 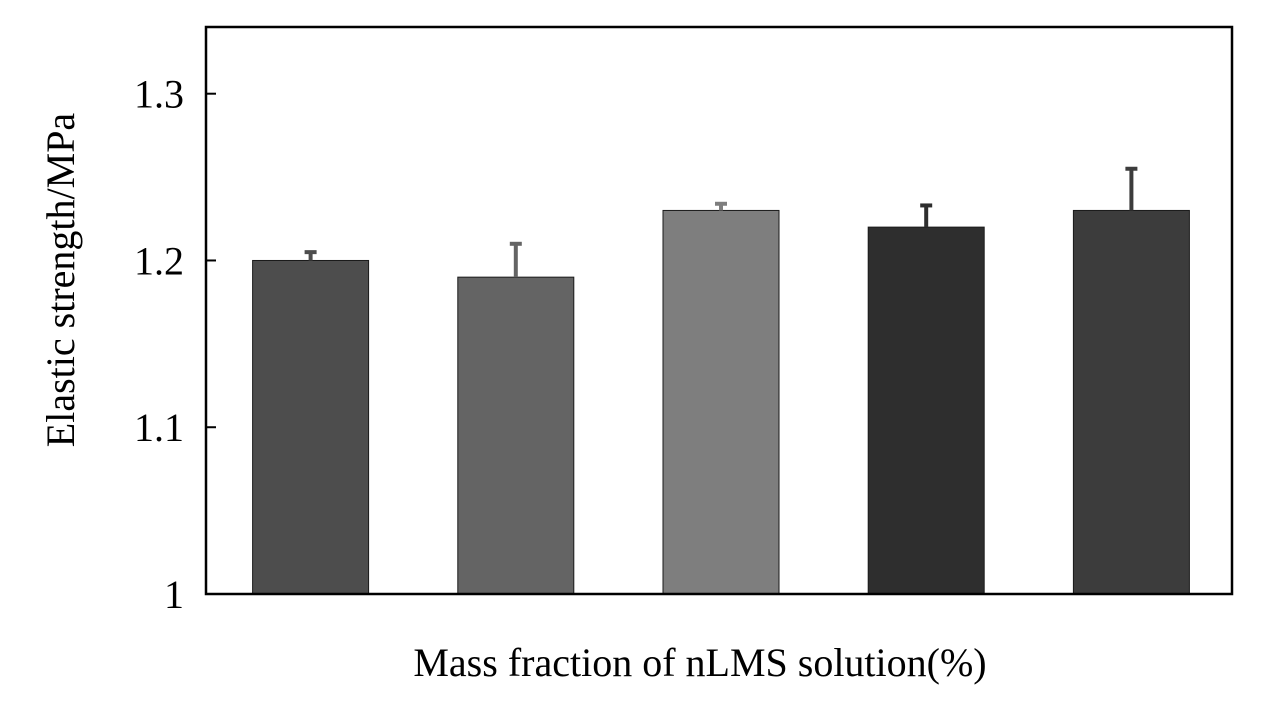 I want to click on y-tick-label: 1.2, so click(x=159, y=260).